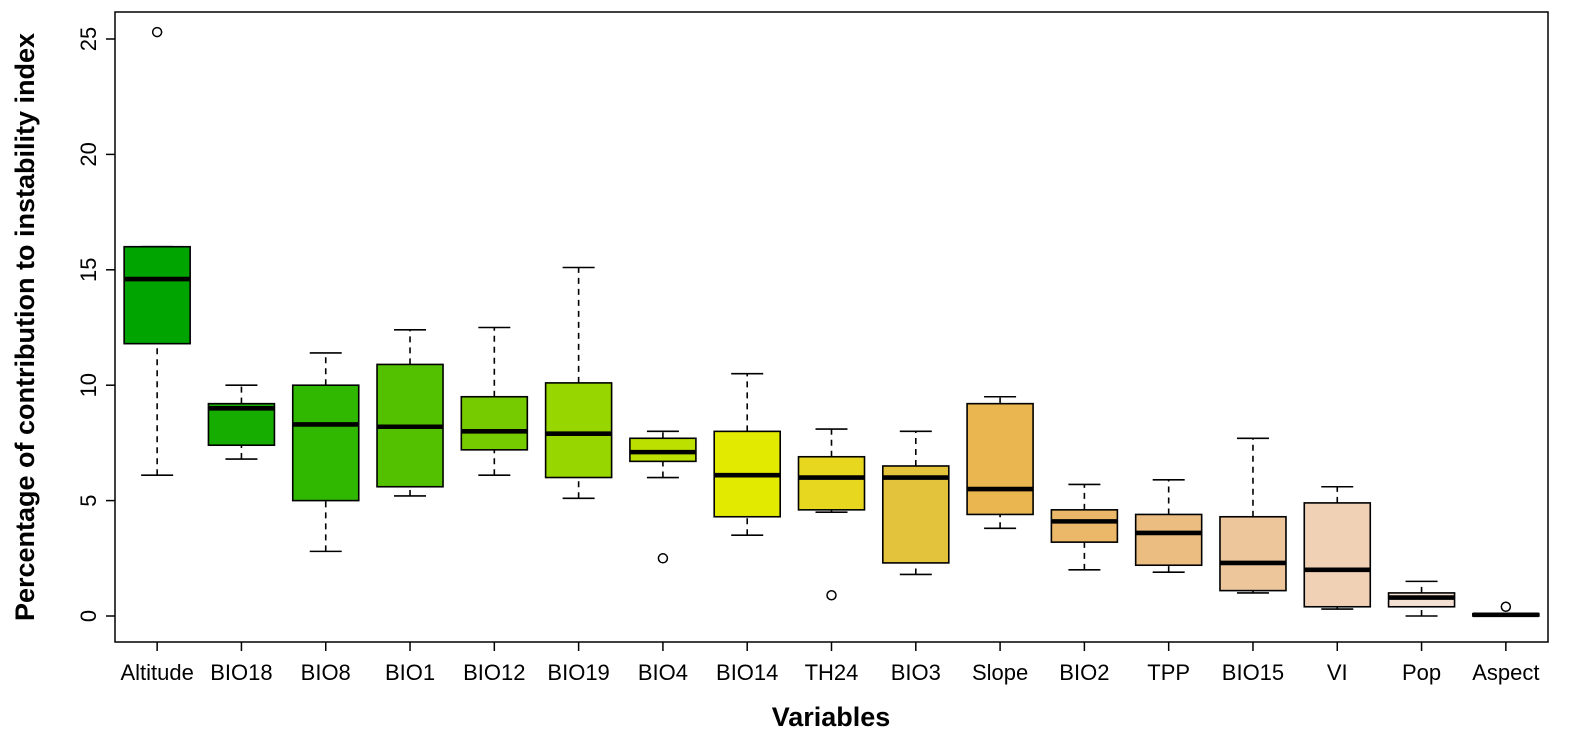  What do you see at coordinates (88, 154) in the screenshot?
I see `y-tick-label: 20` at bounding box center [88, 154].